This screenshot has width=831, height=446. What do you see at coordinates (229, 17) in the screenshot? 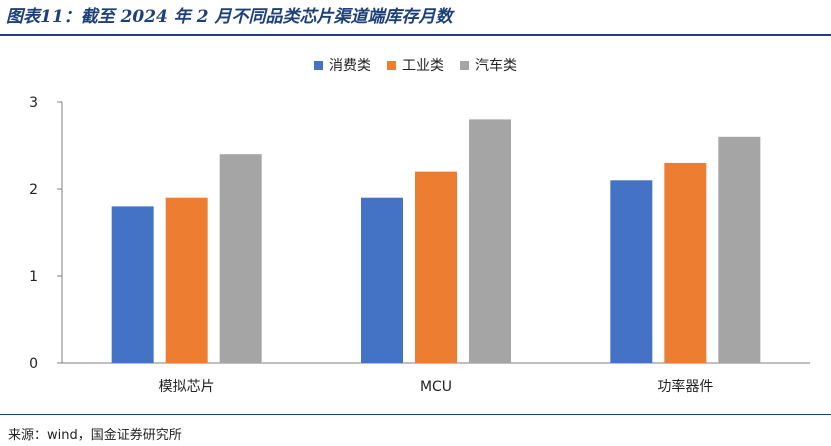
I see `chart-title: 图表11：截至 2024 年 2 月不同品类芯片渠道端库存月数` at bounding box center [229, 17].